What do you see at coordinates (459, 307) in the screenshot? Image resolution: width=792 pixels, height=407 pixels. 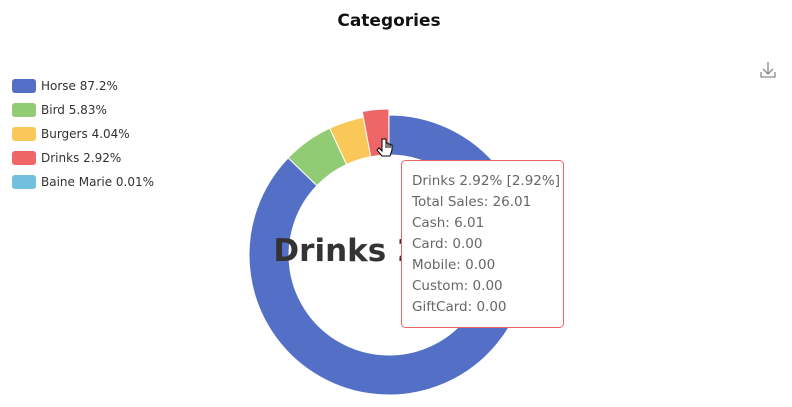 I see `tooltip-line: GiftCard: 0.00` at bounding box center [459, 307].